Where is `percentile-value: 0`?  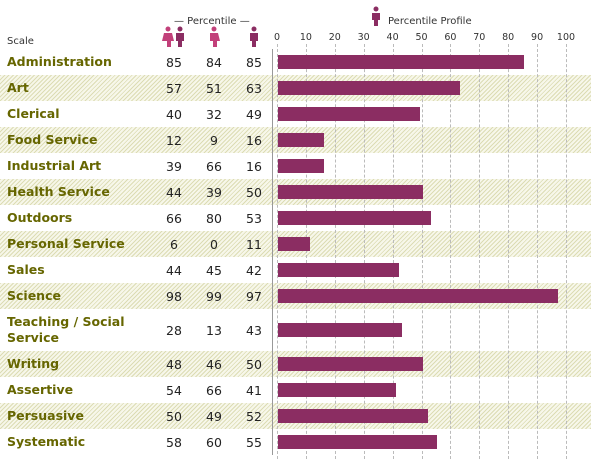 percentile-value: 0 is located at coordinates (214, 244).